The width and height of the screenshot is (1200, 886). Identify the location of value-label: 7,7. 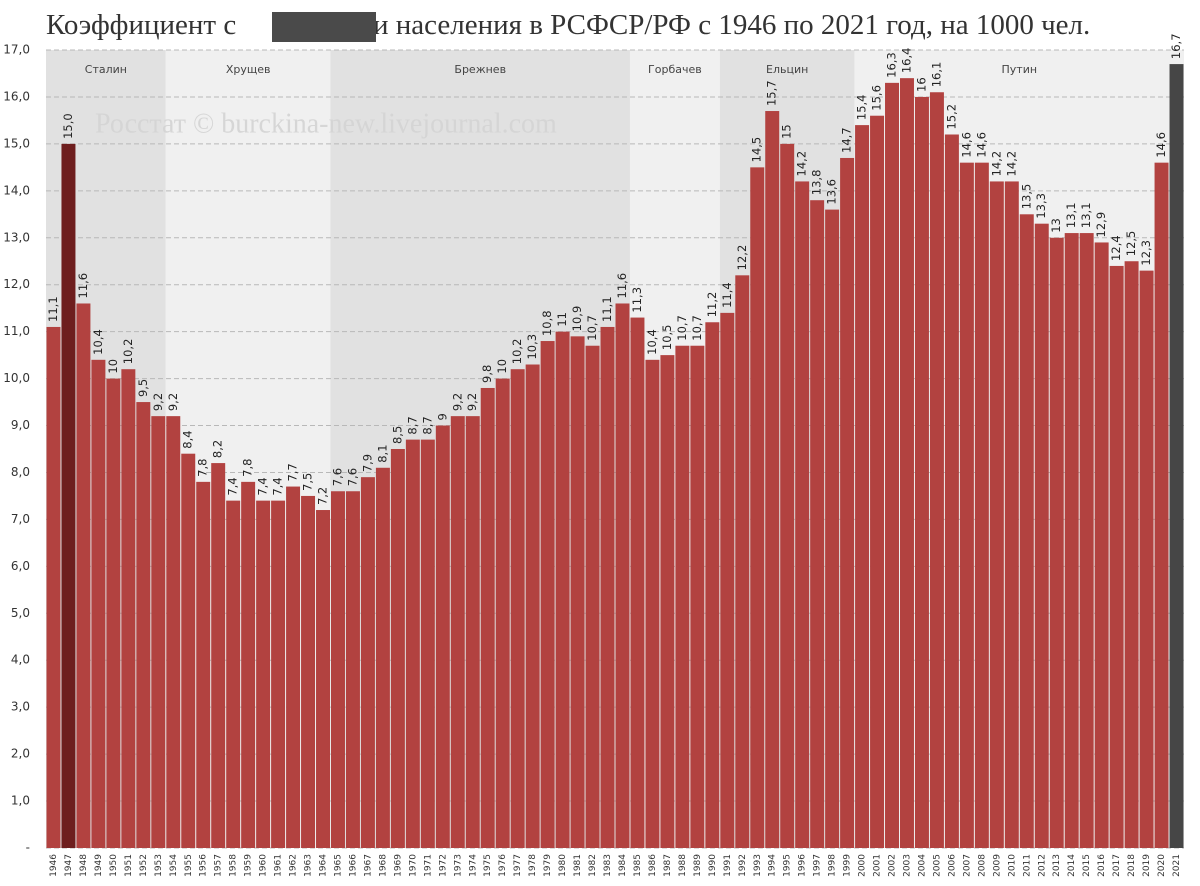
(293, 472).